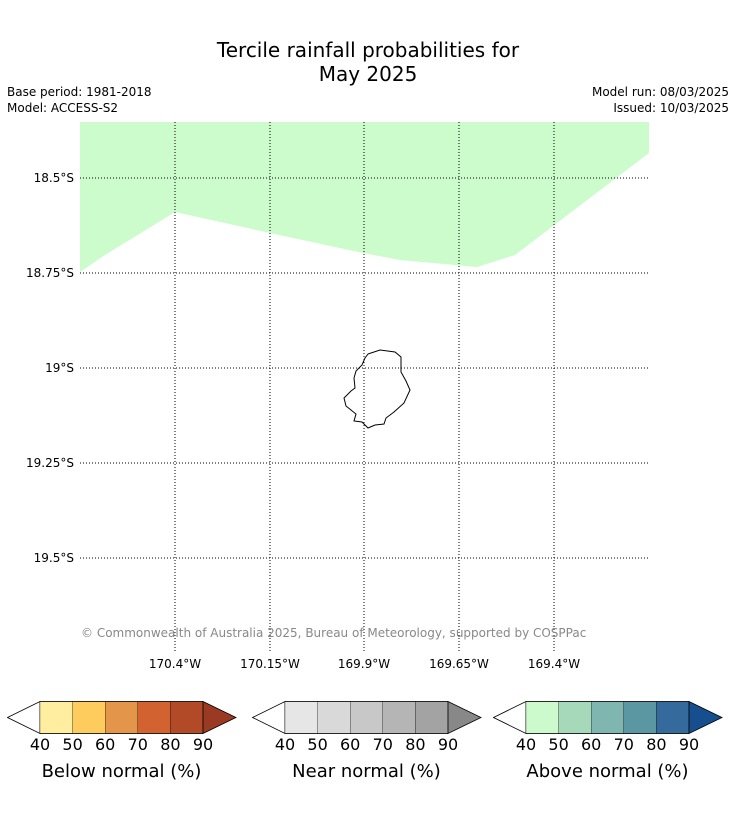  I want to click on lat-label: 18.75°S, so click(50, 273).